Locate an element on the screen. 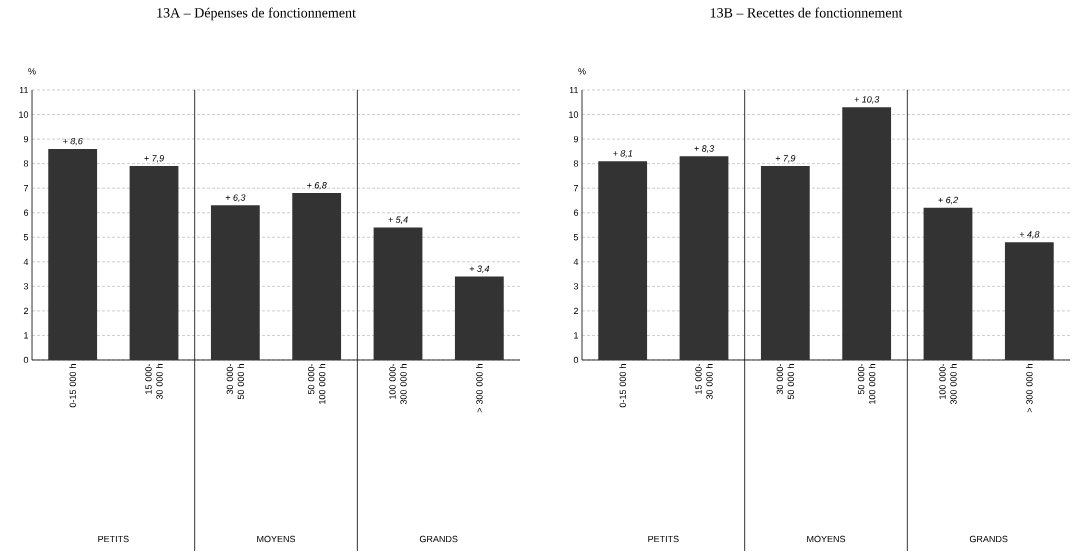  data-label: + 10,3 is located at coordinates (867, 100).